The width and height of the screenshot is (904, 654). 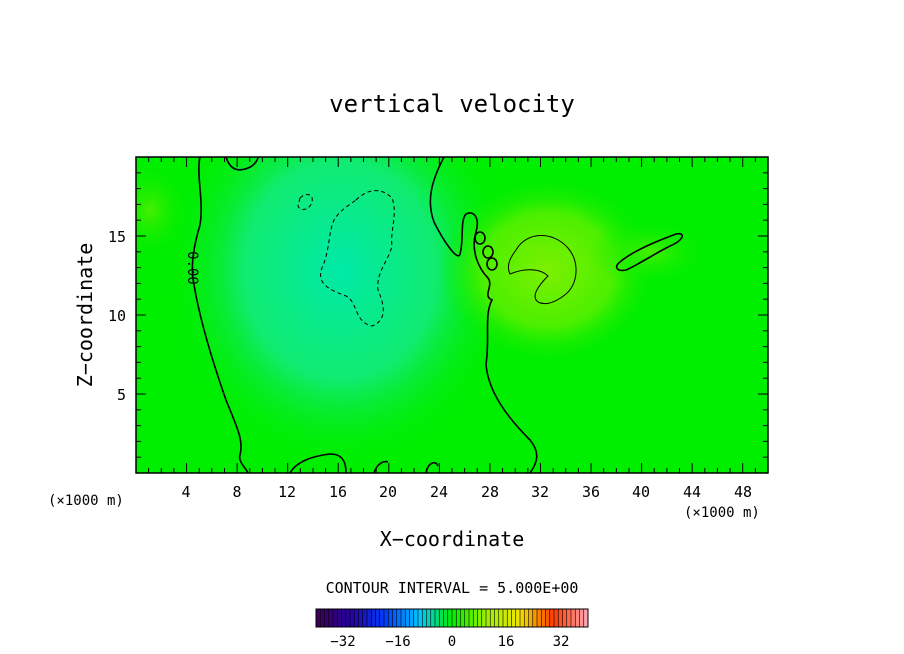 I want to click on colorbar, so click(x=452, y=618).